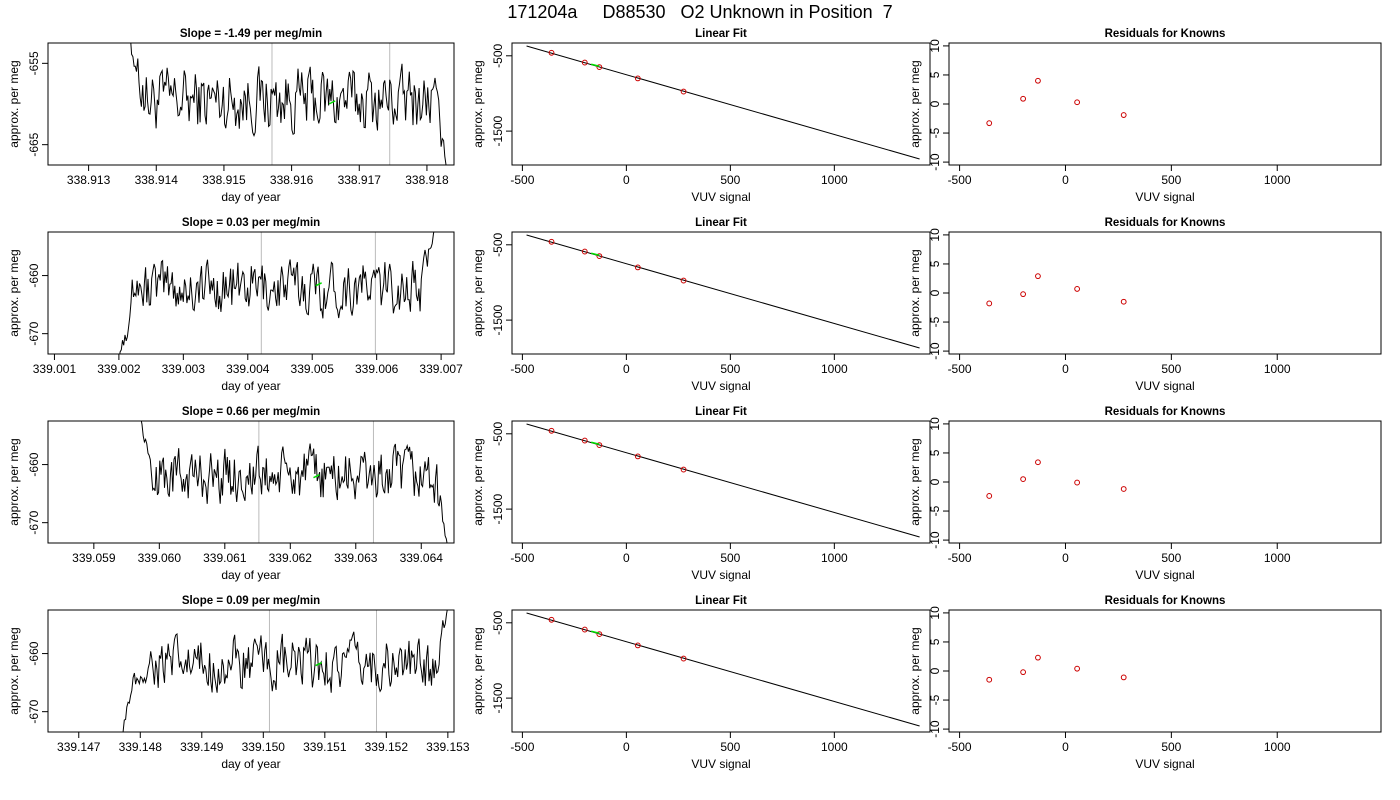  Describe the element at coordinates (377, 369) in the screenshot. I see `x-tick-label: 339.006` at that location.